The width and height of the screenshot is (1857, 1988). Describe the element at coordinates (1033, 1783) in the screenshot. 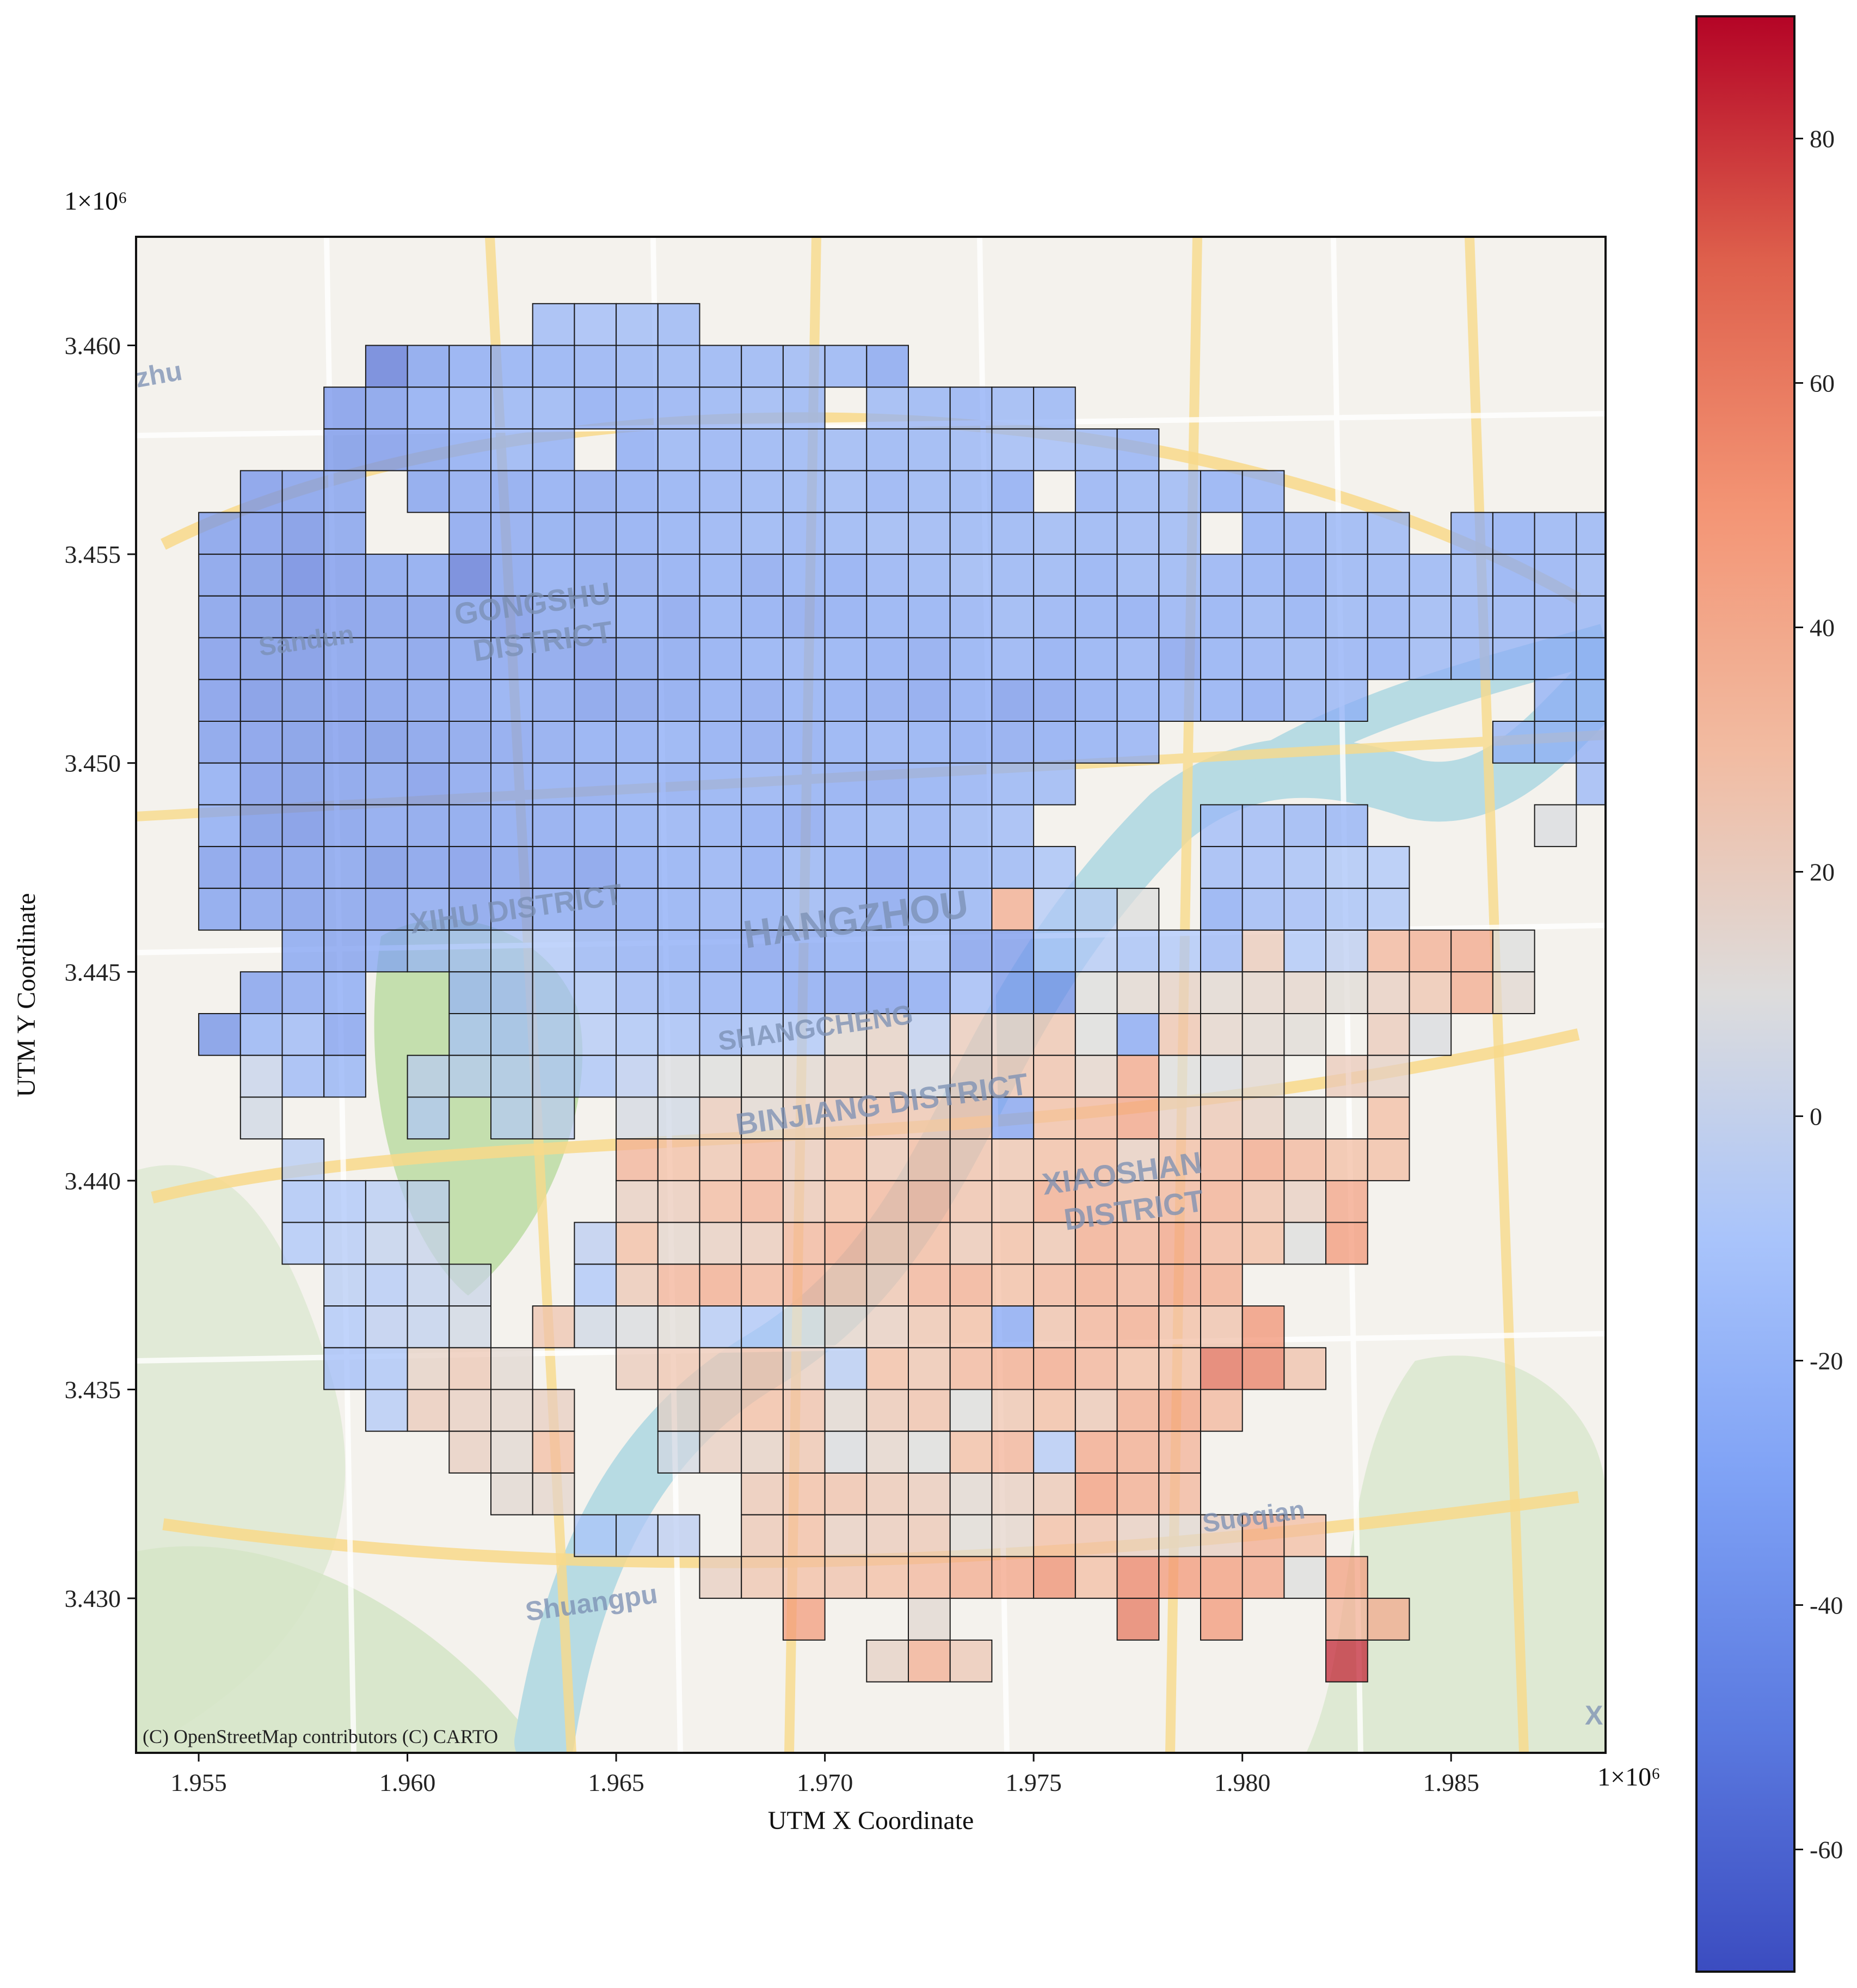

I see `x-tick-label: 1.975` at that location.